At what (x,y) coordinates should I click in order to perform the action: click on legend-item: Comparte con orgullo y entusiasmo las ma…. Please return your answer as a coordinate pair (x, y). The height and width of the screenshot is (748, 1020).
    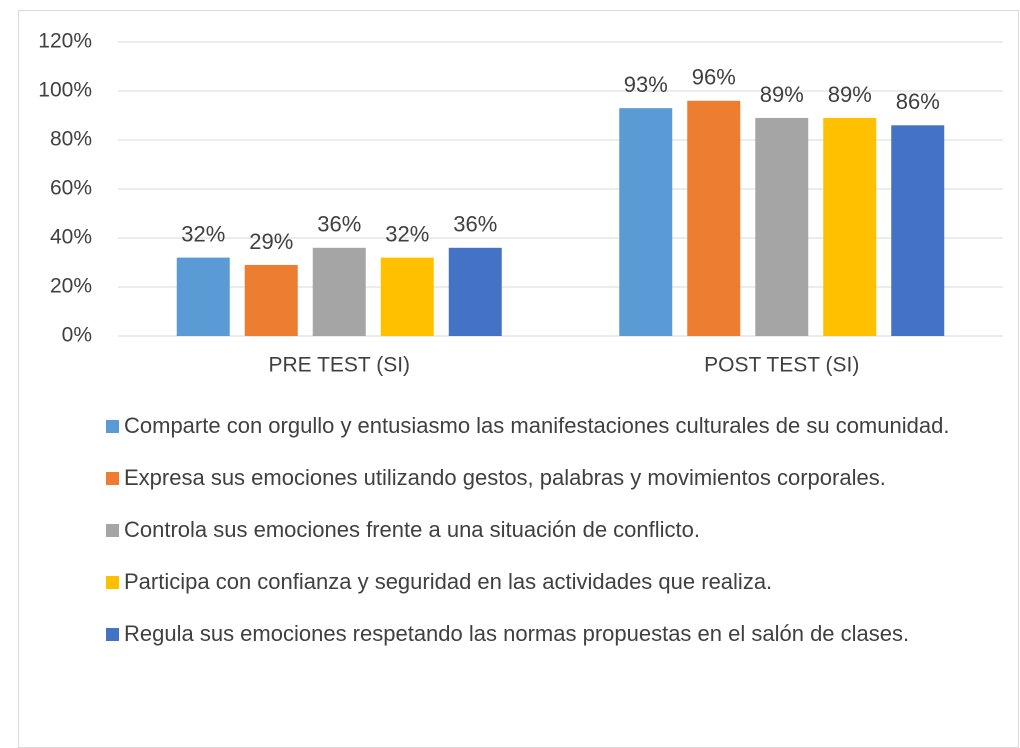
    Looking at the image, I should click on (536, 440).